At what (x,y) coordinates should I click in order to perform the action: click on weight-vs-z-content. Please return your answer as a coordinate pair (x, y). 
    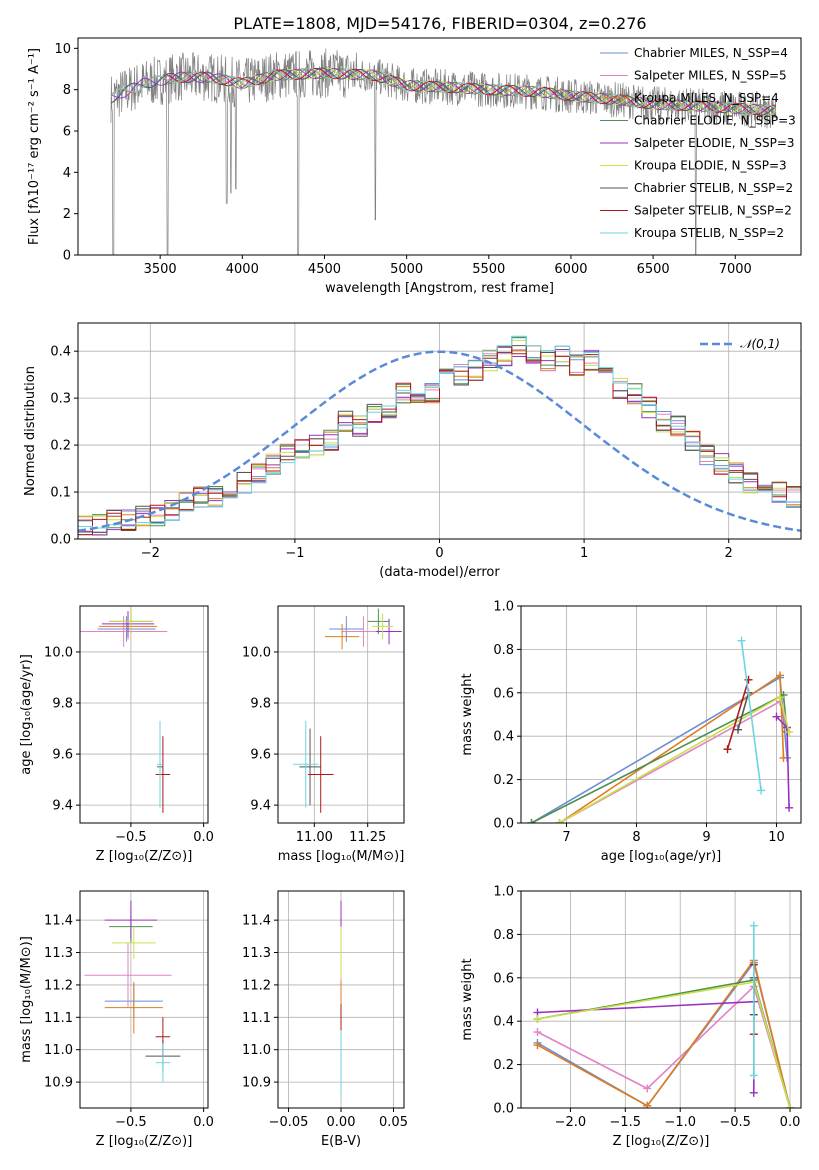
    Looking at the image, I should click on (664, 1014).